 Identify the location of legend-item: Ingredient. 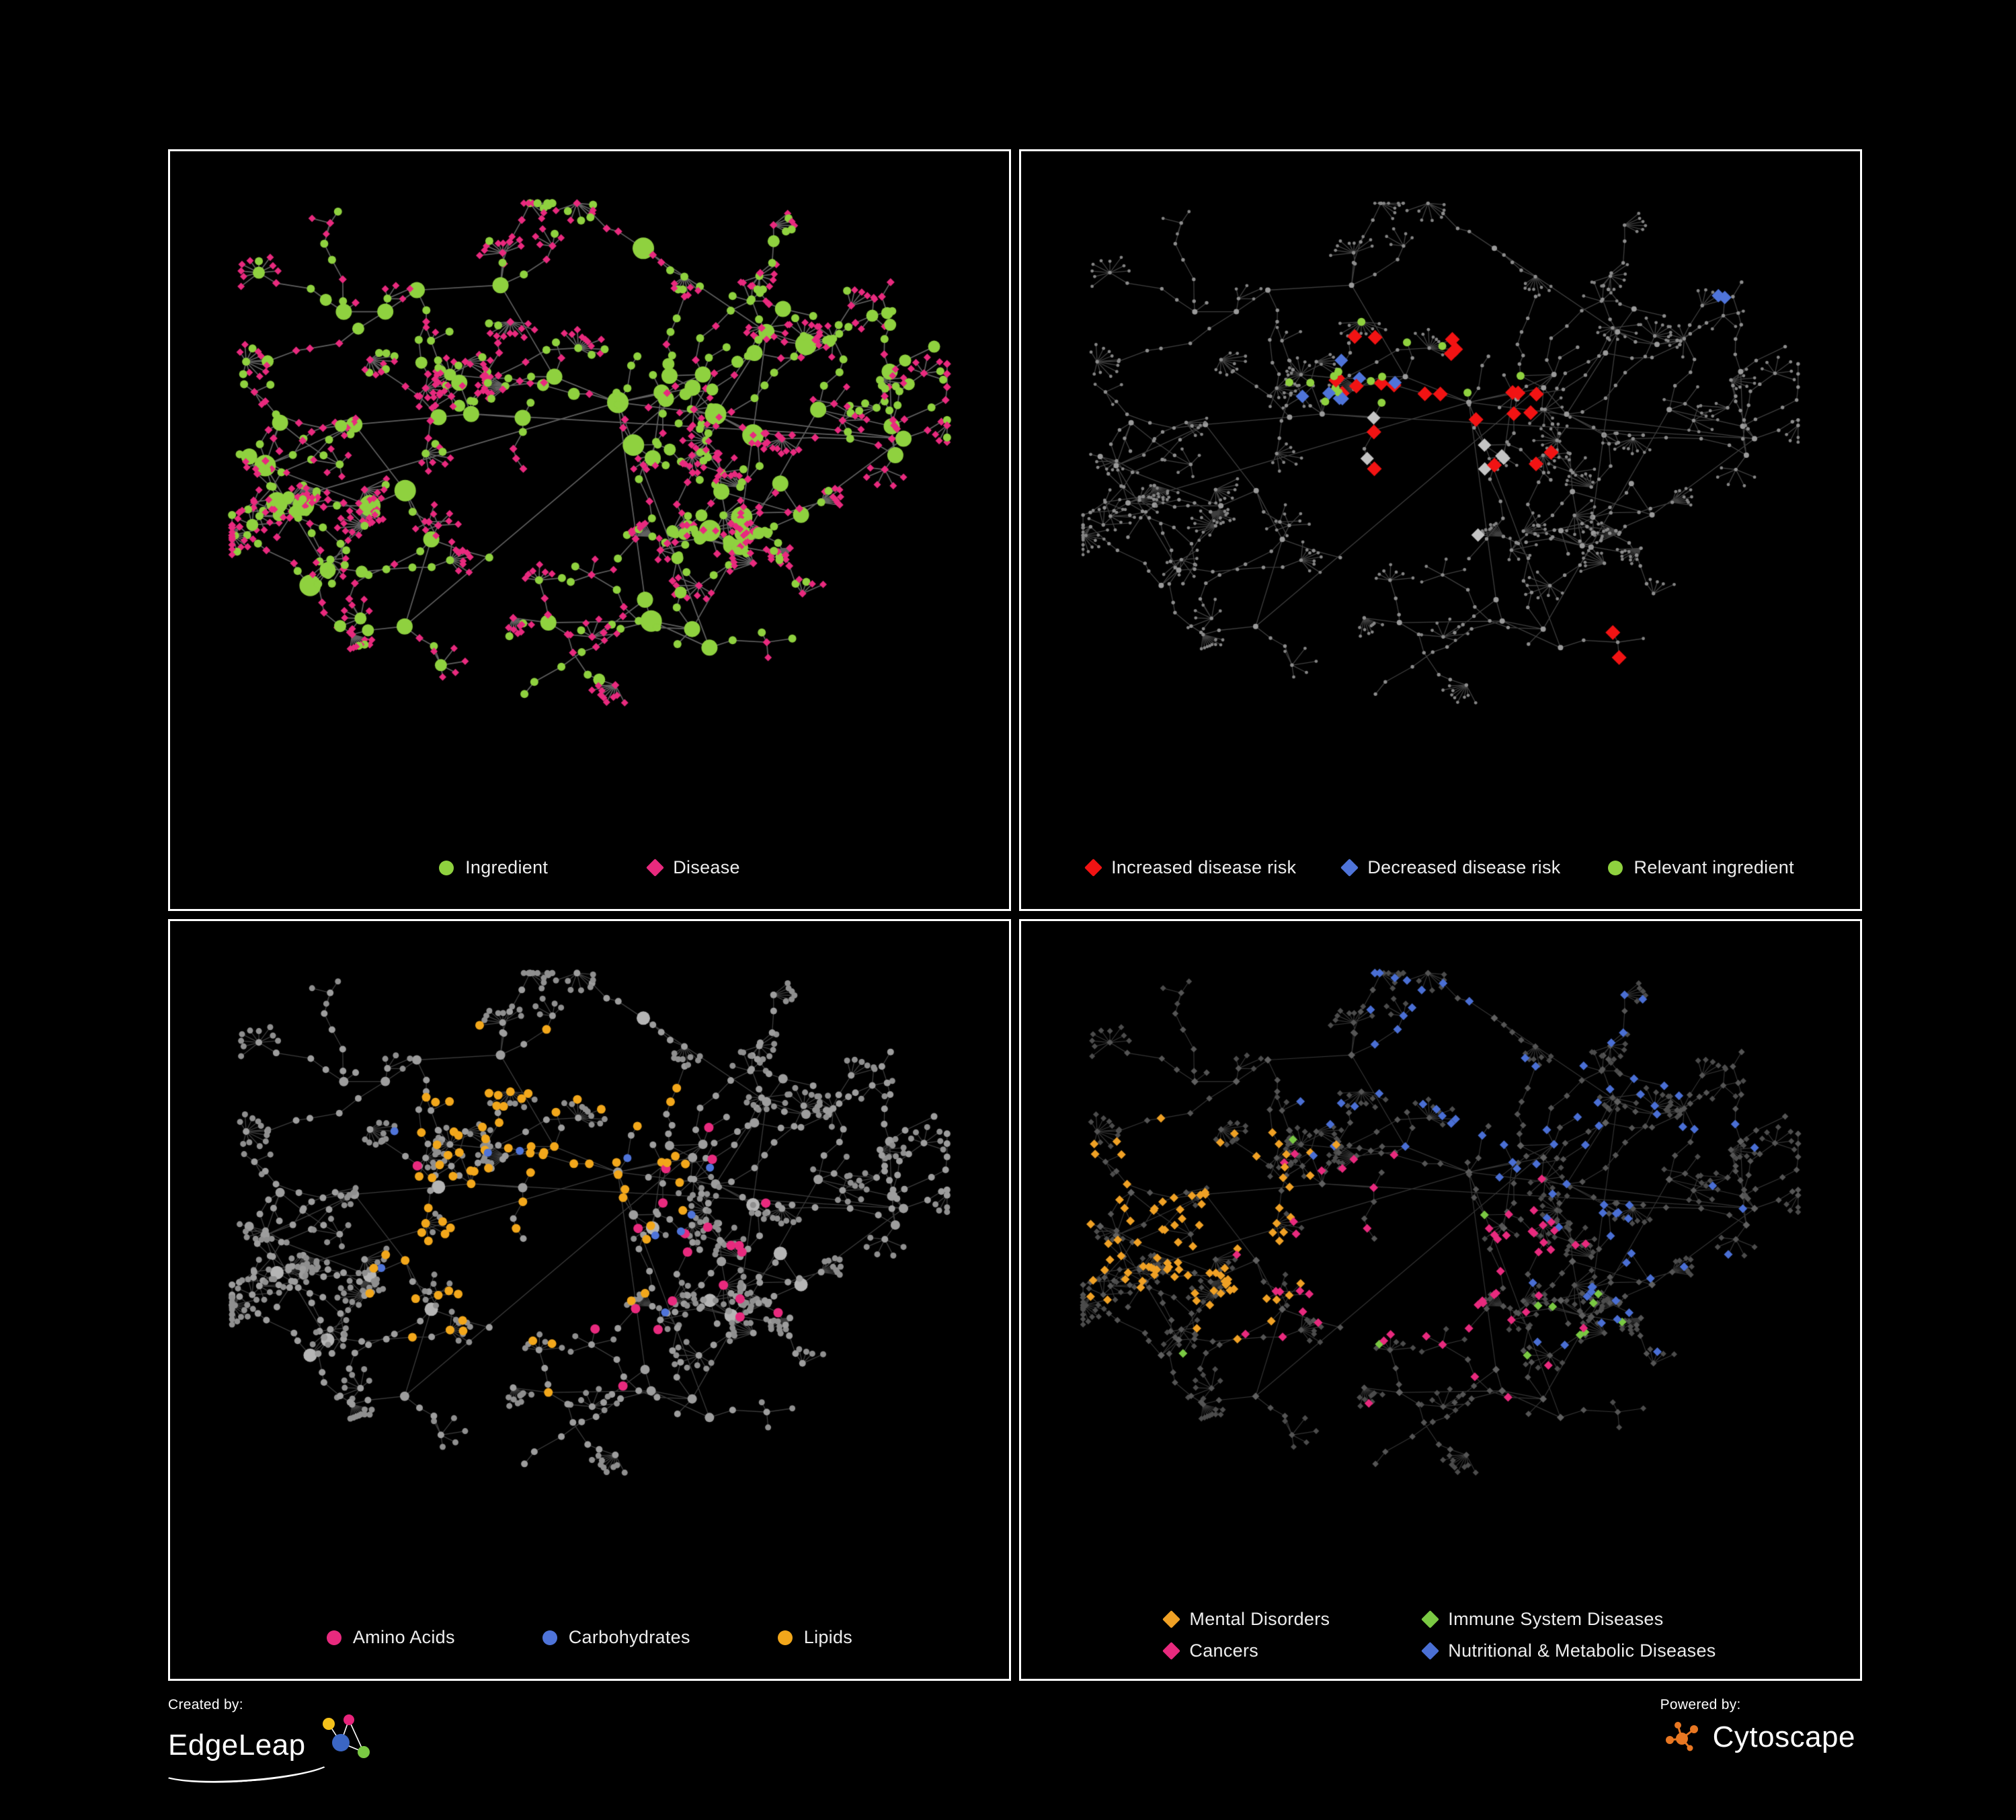
(493, 867).